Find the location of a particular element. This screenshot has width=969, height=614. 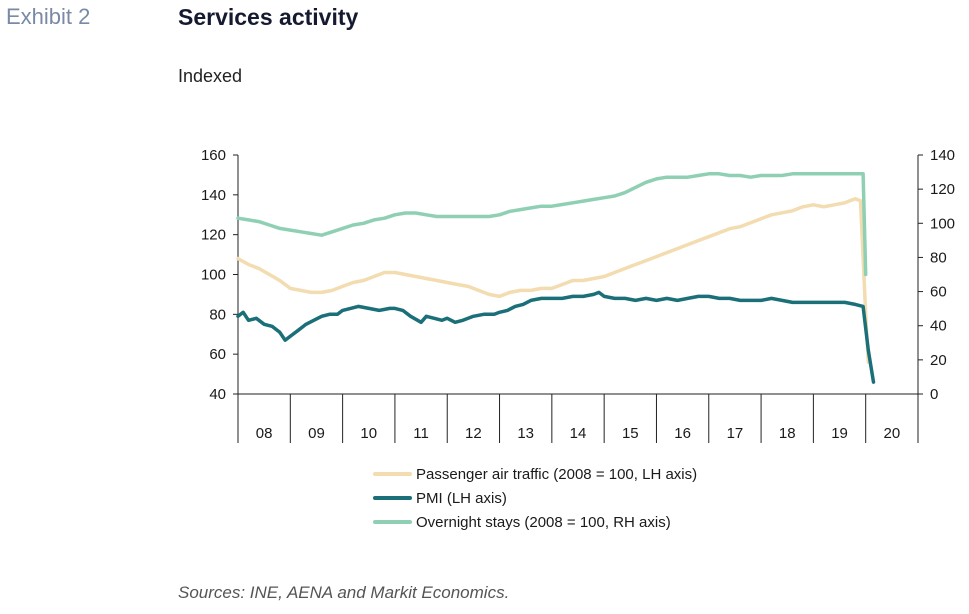

right-tick-label: 100 is located at coordinates (942, 223).